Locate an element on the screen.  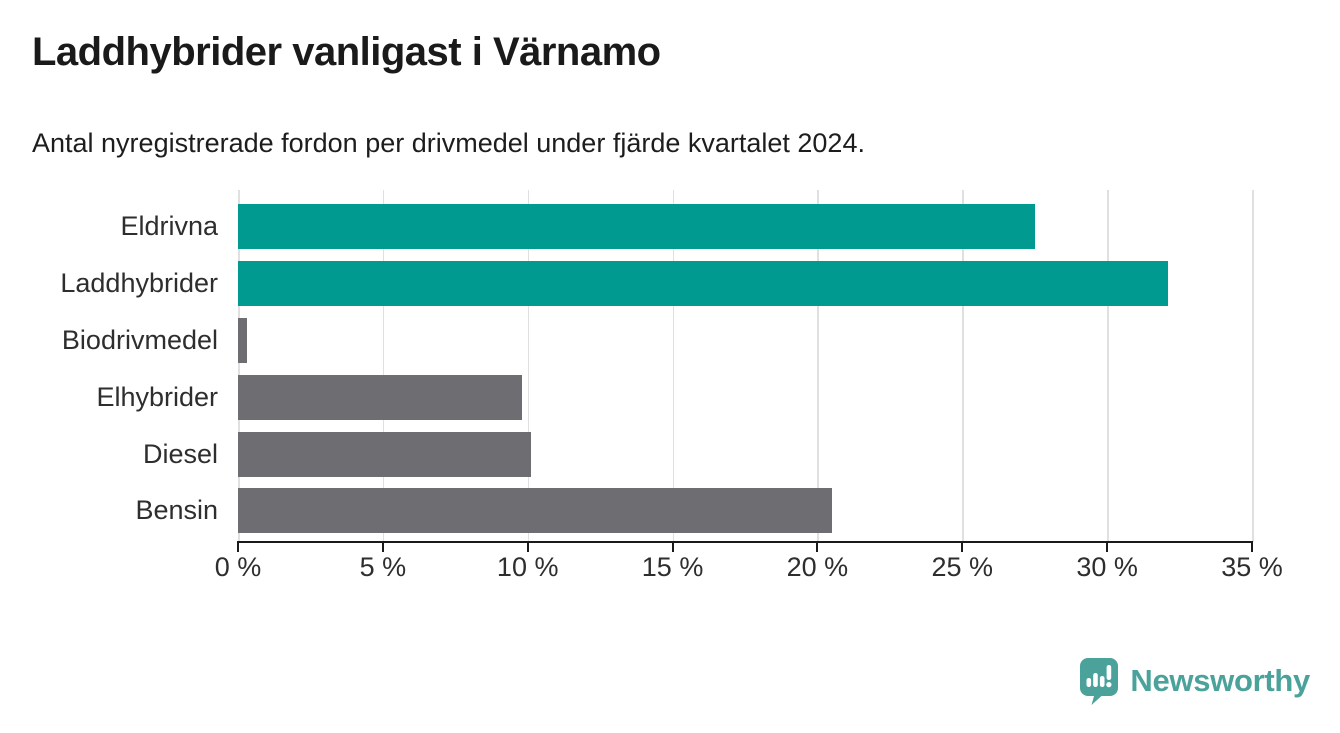
x-axis-ticks is located at coordinates (745, 548).